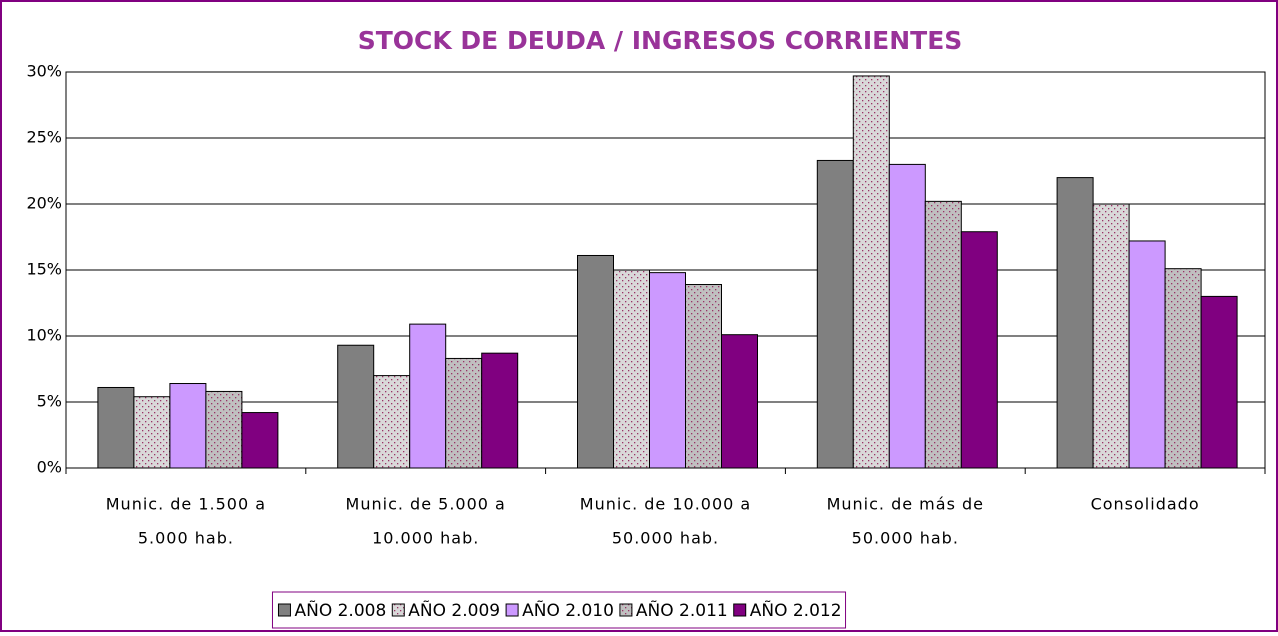 This screenshot has height=636, width=1278. I want to click on x-tick-label: Munic. de 10.000 a, so click(665, 504).